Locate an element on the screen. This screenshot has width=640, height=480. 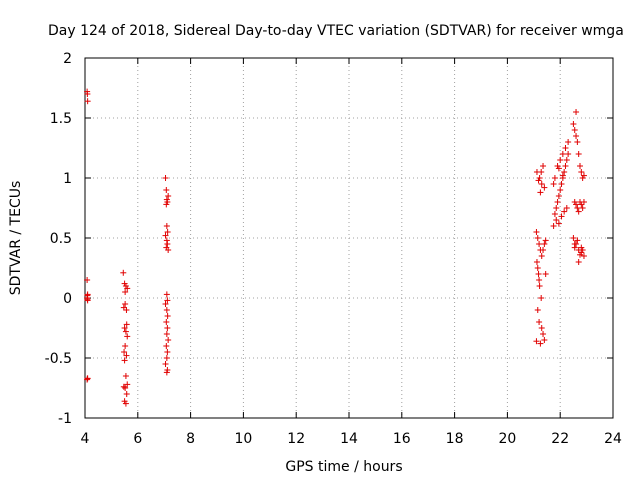
x-tick-label: 8 is located at coordinates (190, 439).